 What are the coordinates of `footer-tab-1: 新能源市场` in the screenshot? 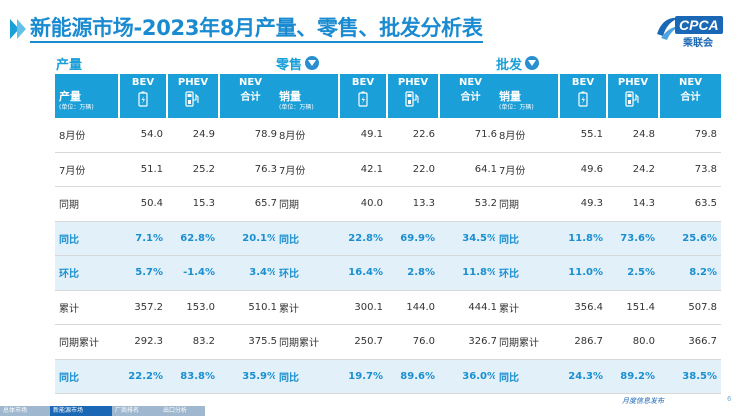 It's located at (81, 411).